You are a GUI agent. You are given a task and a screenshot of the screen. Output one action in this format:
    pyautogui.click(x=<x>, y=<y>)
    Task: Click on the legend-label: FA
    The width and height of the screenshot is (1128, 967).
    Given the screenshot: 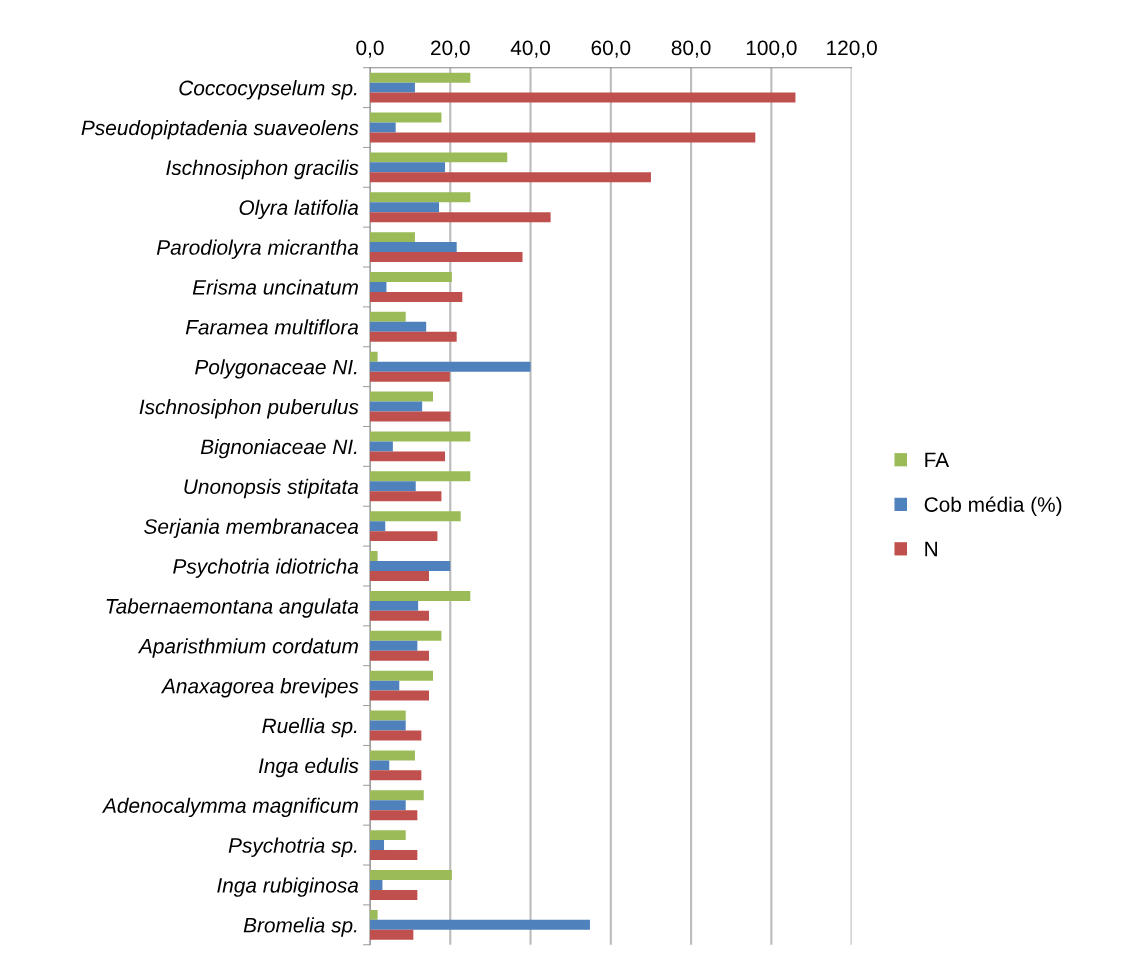 What is the action you would take?
    pyautogui.click(x=937, y=460)
    